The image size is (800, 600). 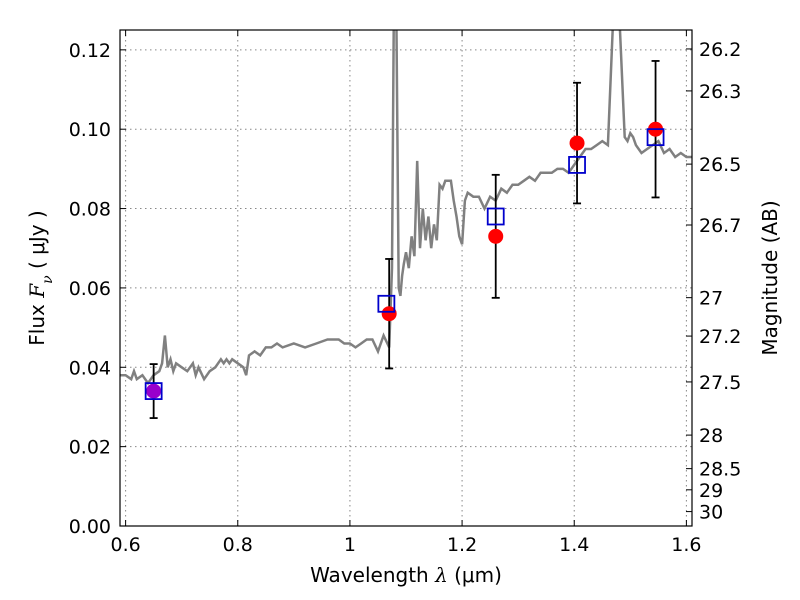 I want to click on y2-tick-label: 27.2, so click(x=720, y=337).